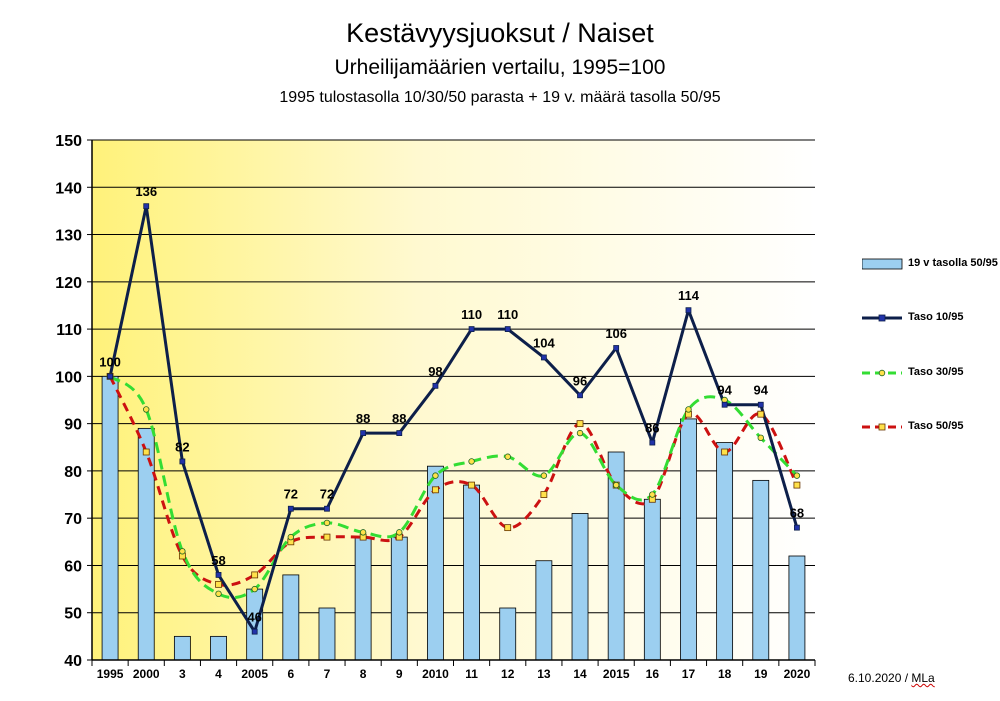 The height and width of the screenshot is (701, 1000). Describe the element at coordinates (182, 446) in the screenshot. I see `data-label: 82` at that location.